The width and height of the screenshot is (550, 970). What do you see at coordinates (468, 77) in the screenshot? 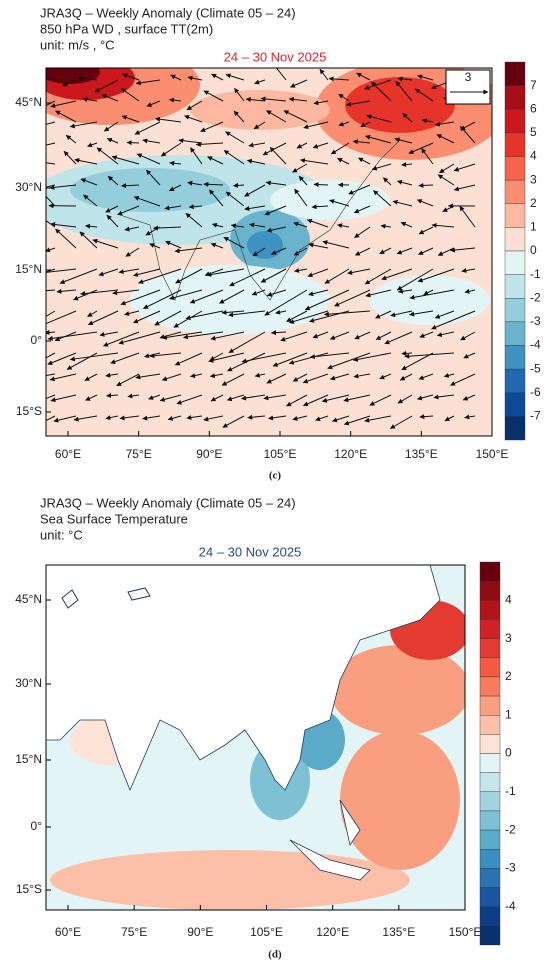
I see `reference-label: 3` at bounding box center [468, 77].